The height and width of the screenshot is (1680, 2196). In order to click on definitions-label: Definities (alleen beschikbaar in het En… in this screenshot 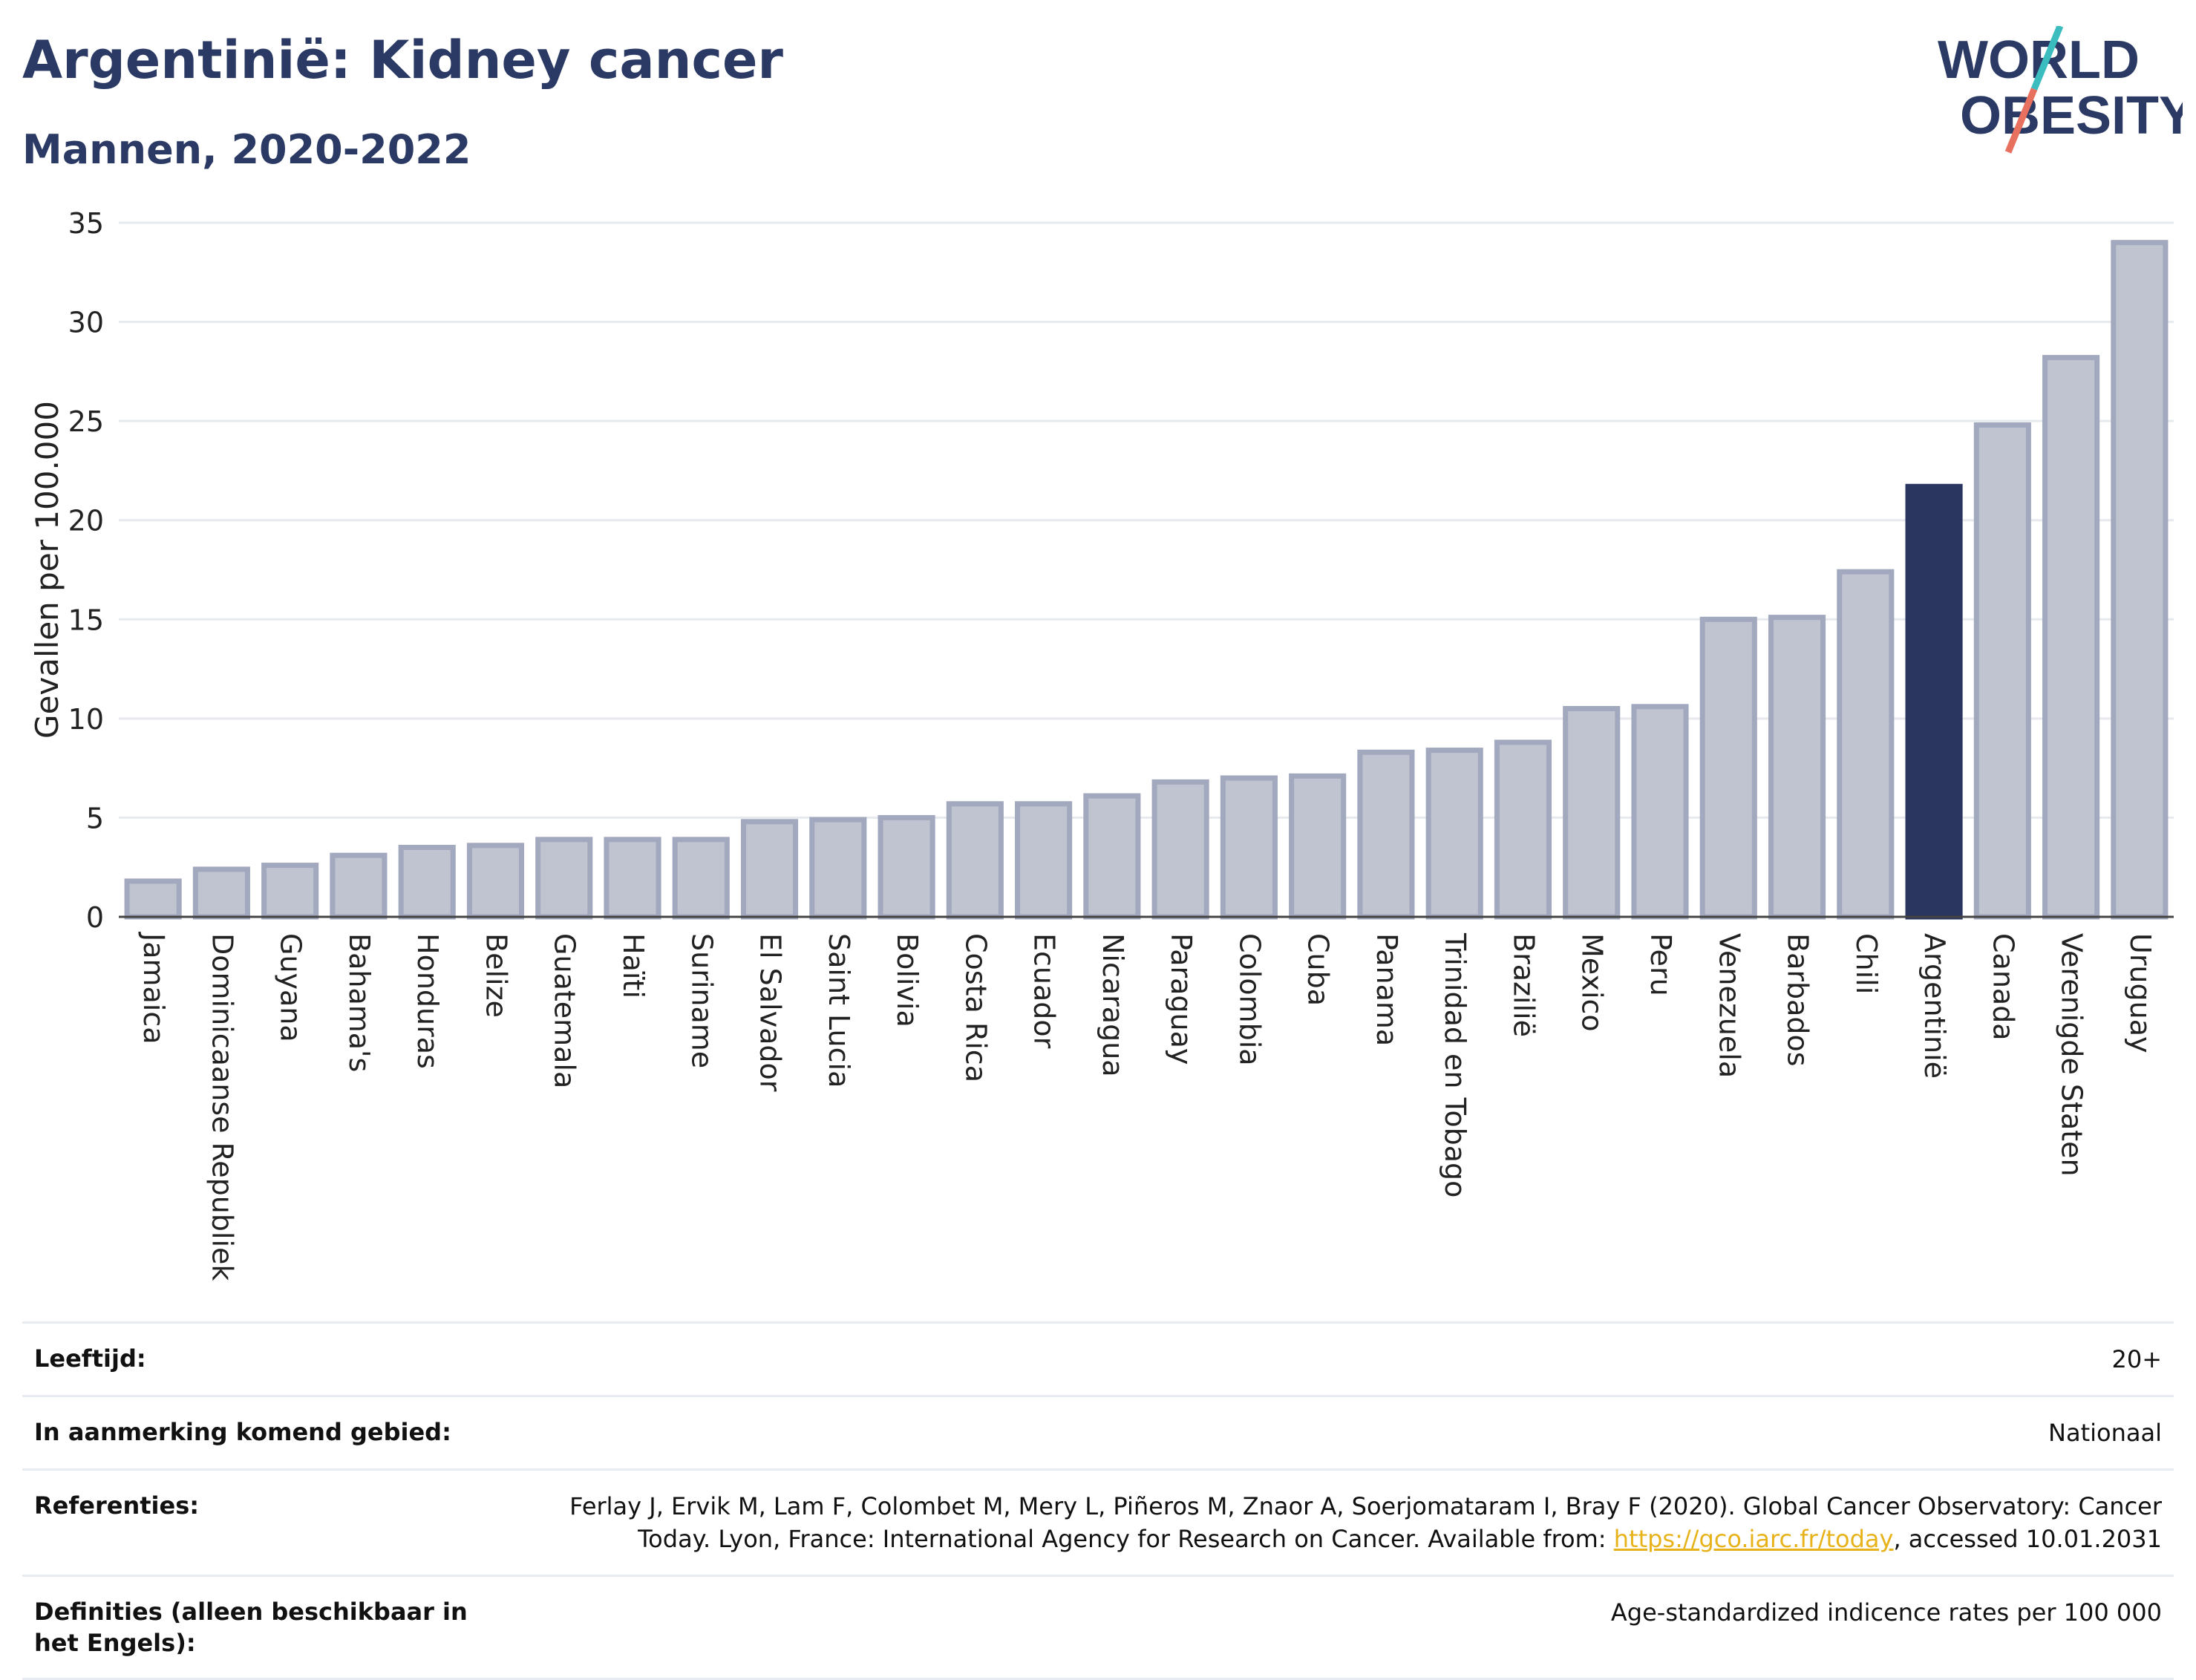, I will do `click(251, 1627)`.